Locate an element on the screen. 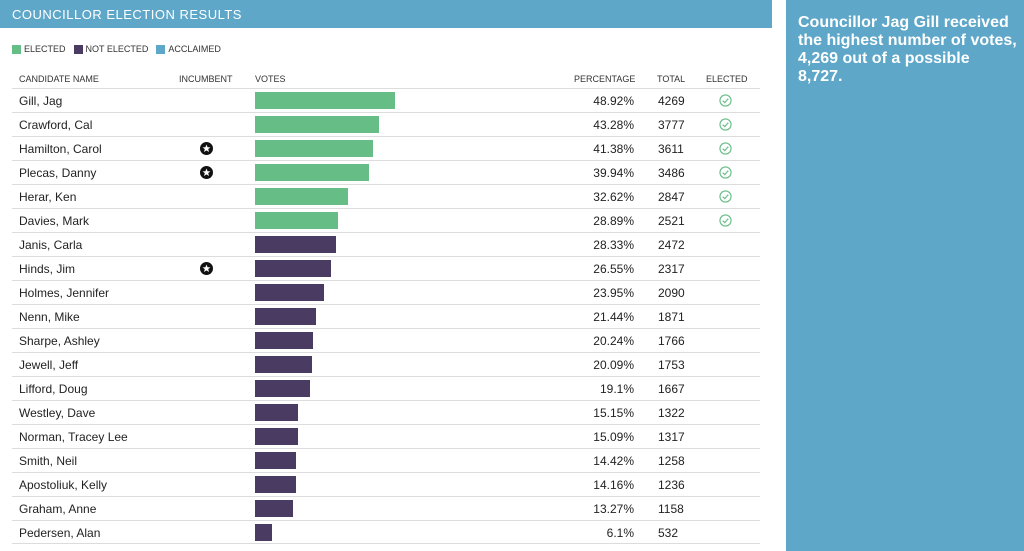 Image resolution: width=1024 pixels, height=551 pixels. table-row: Nenn, Mike 21.44% 1871 is located at coordinates (386, 316).